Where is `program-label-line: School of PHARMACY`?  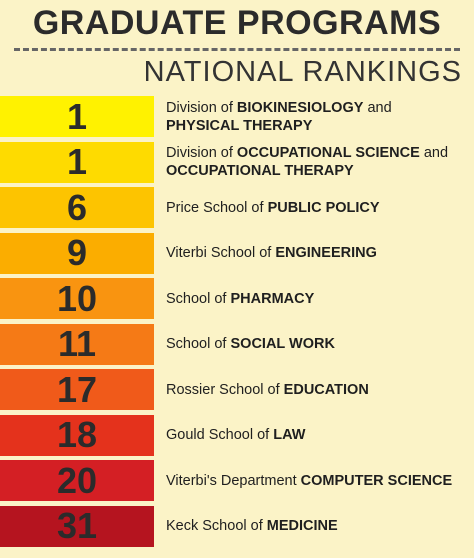
program-label-line: School of PHARMACY is located at coordinates (316, 299).